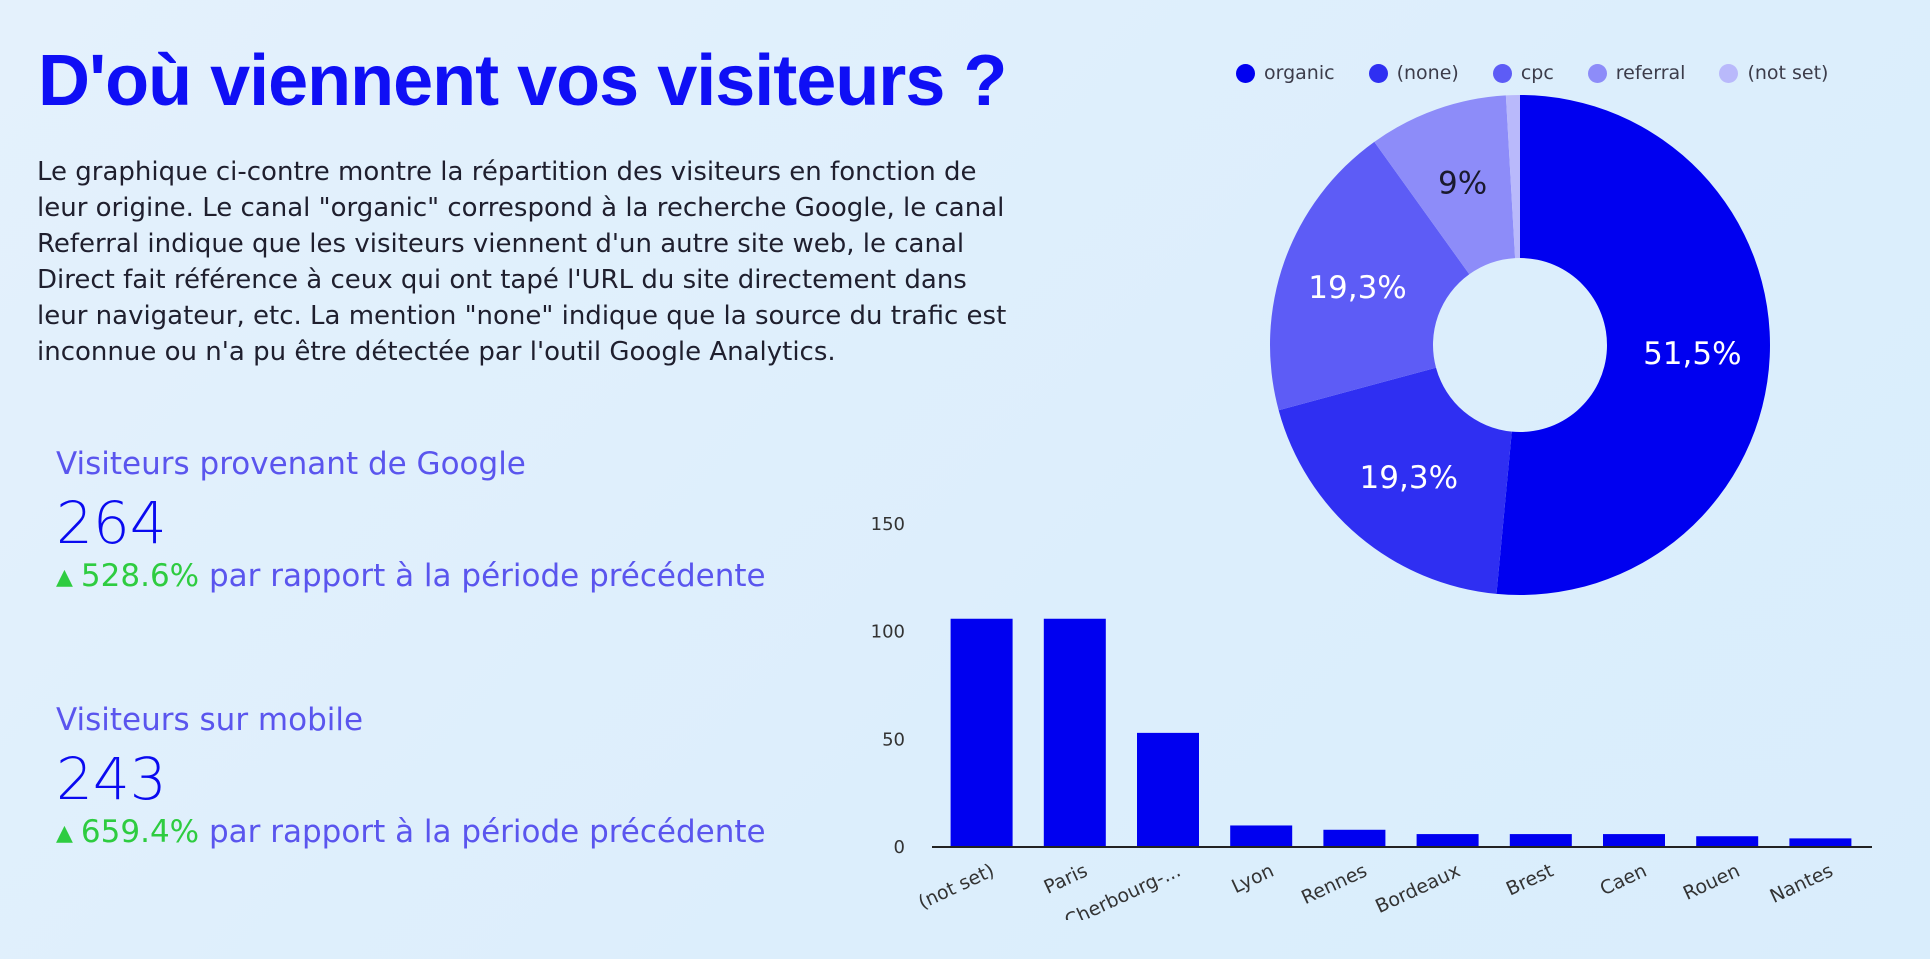  What do you see at coordinates (1252, 879) in the screenshot?
I see `x-tick-label: Lyon` at bounding box center [1252, 879].